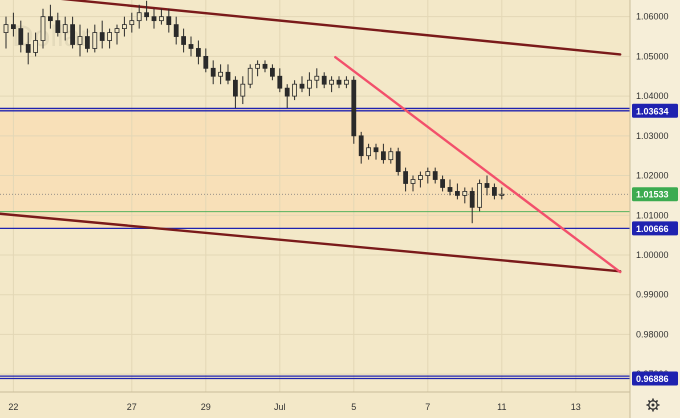 The width and height of the screenshot is (680, 418). I want to click on price-tick-label: 1.05000, so click(652, 56).